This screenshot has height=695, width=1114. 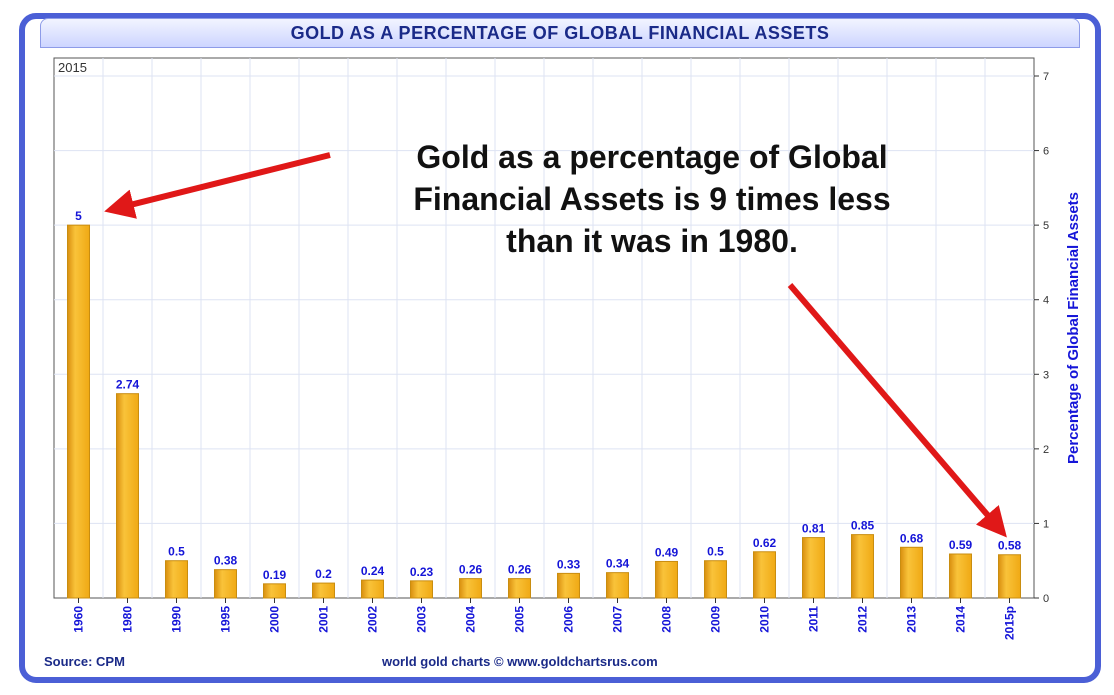 What do you see at coordinates (1010, 546) in the screenshot?
I see `data-label-2015p: 0.58` at bounding box center [1010, 546].